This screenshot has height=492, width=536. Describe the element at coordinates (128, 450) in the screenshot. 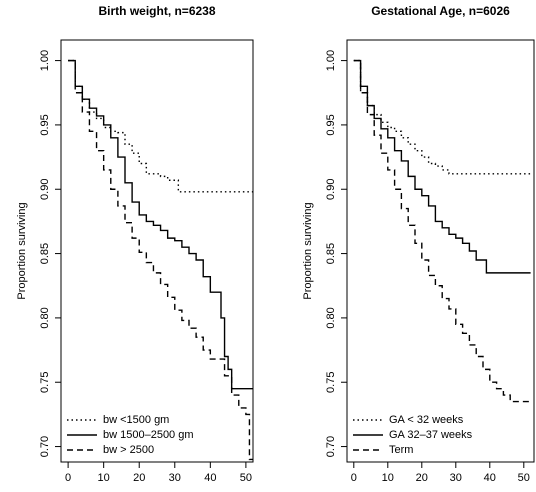

I see `legend-label: bw > 2500` at that location.